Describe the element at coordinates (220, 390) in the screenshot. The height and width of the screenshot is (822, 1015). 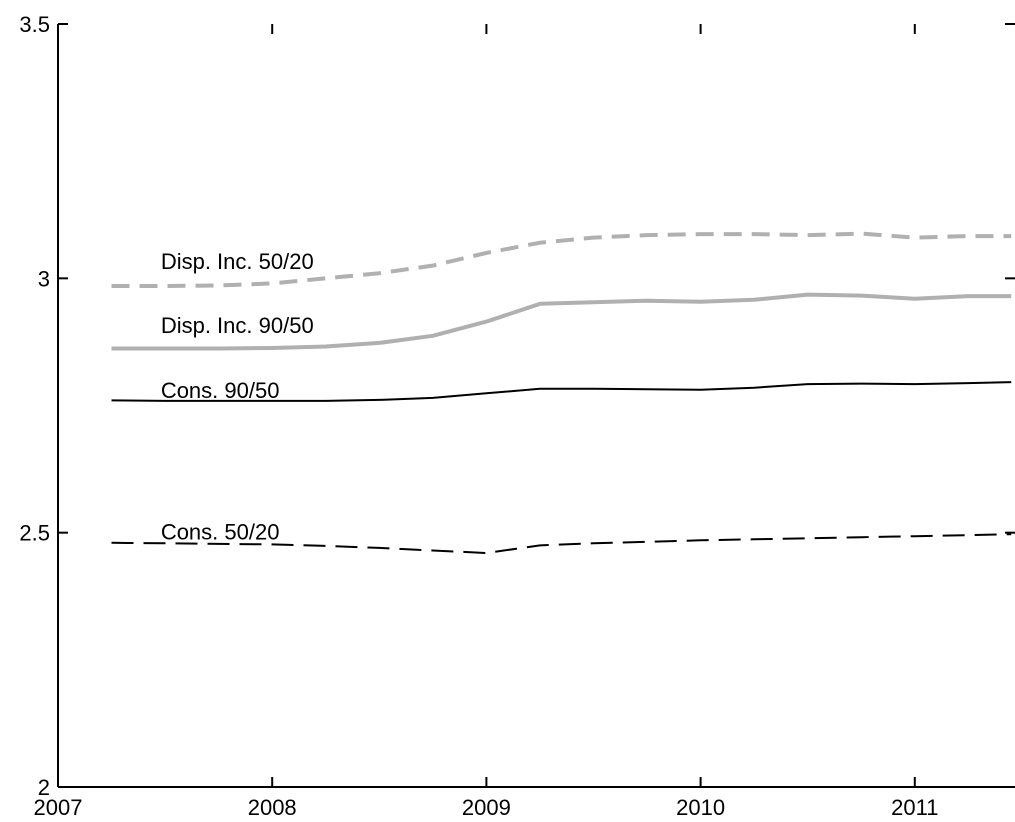
I see `series-label: Cons. 90/50` at that location.